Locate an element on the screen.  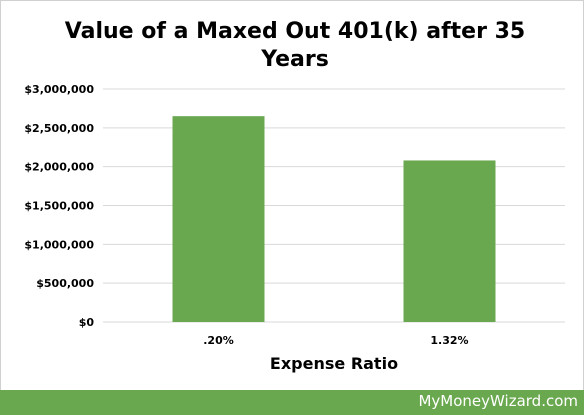
y-tick-label: $1,500,000 is located at coordinates (59, 206).